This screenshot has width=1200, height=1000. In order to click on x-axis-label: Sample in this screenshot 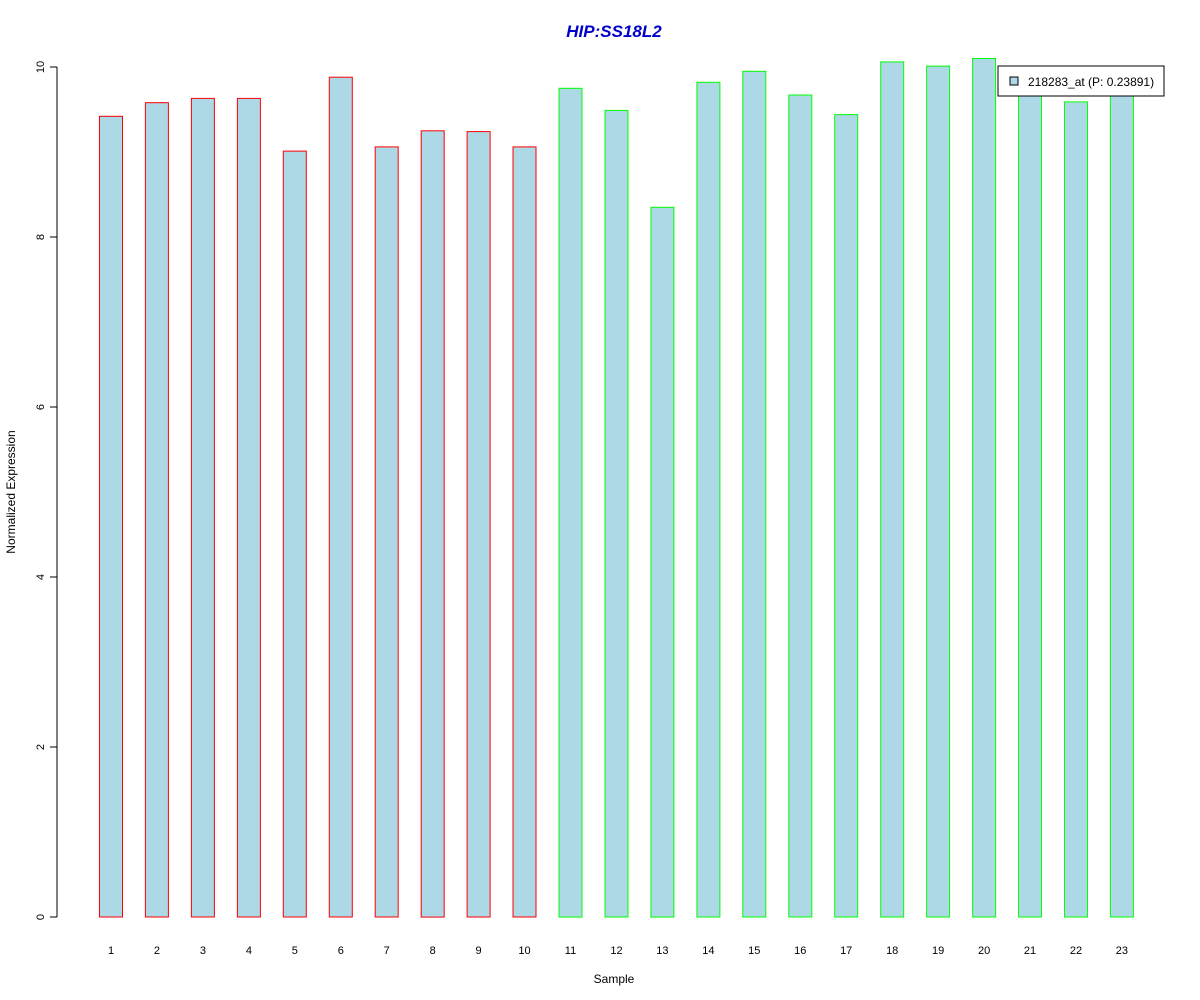, I will do `click(614, 979)`.